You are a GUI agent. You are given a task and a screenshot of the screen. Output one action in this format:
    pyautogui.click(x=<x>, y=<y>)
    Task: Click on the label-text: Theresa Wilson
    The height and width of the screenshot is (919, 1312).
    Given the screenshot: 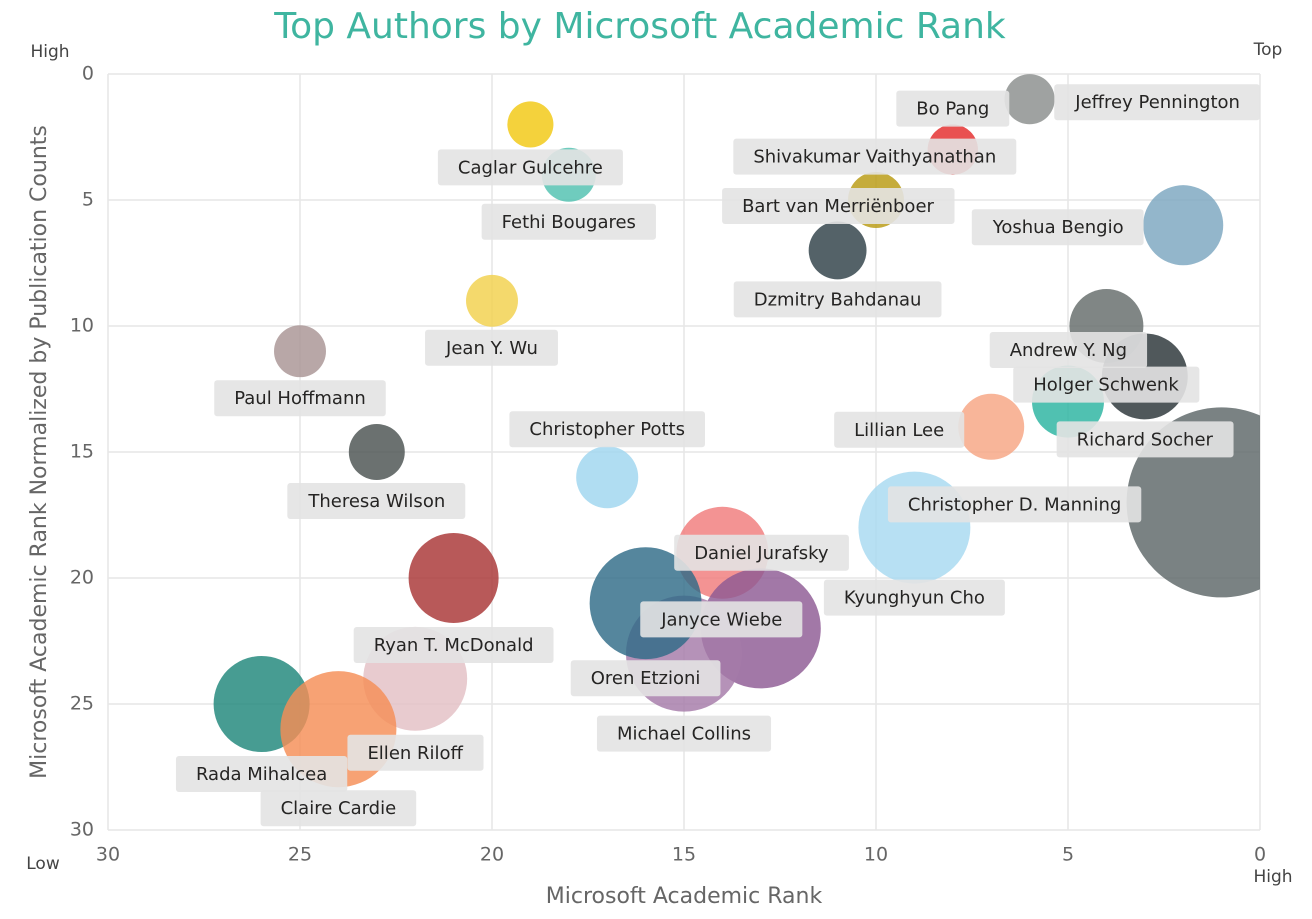 What is the action you would take?
    pyautogui.click(x=376, y=501)
    